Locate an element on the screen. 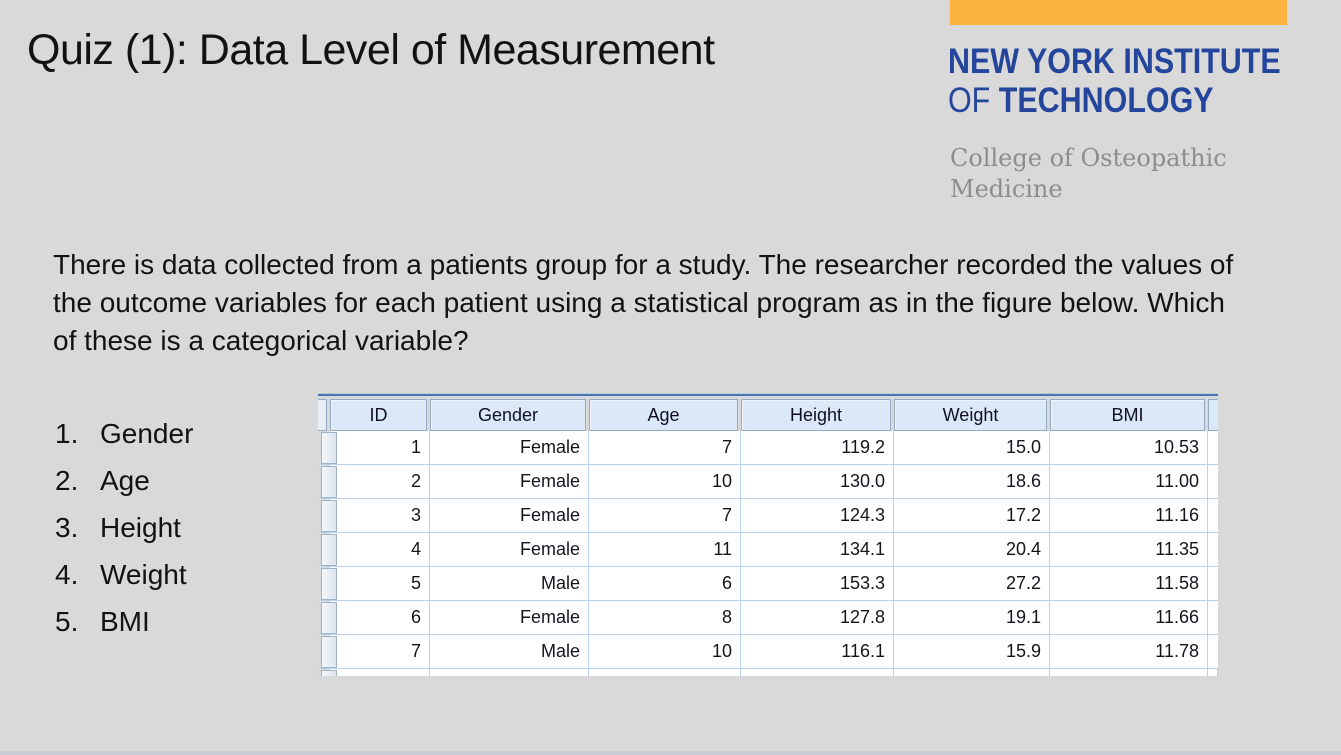 This screenshot has height=755, width=1341. cell-height: 153.3 is located at coordinates (817, 584).